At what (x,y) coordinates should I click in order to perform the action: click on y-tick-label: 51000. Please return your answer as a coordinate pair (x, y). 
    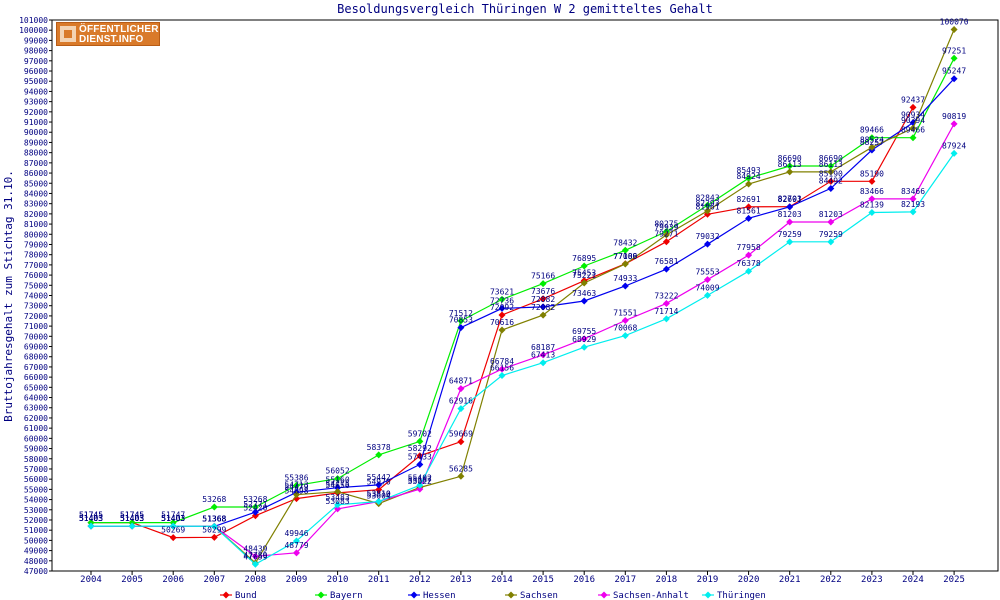
    Looking at the image, I should click on (36, 530).